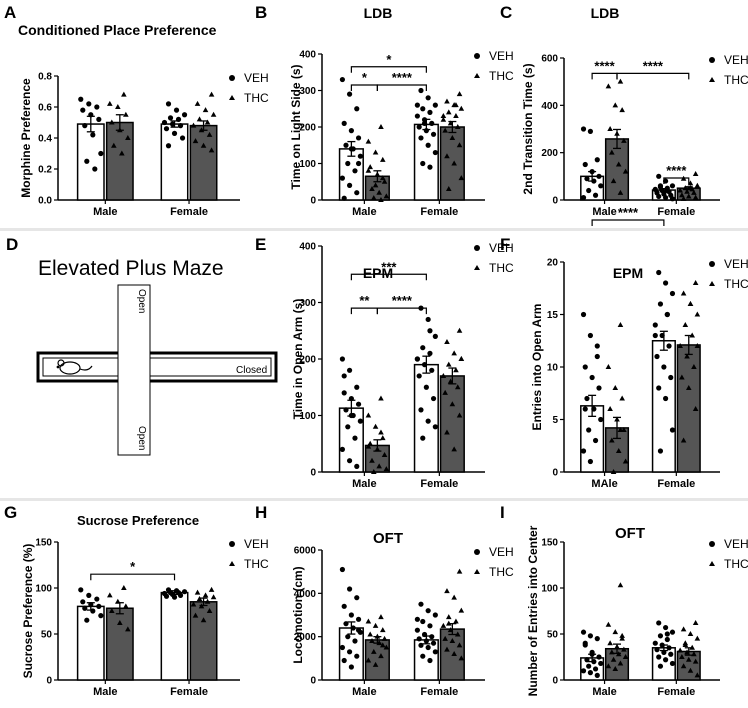  I want to click on y-tick-label: 200, so click(307, 128).